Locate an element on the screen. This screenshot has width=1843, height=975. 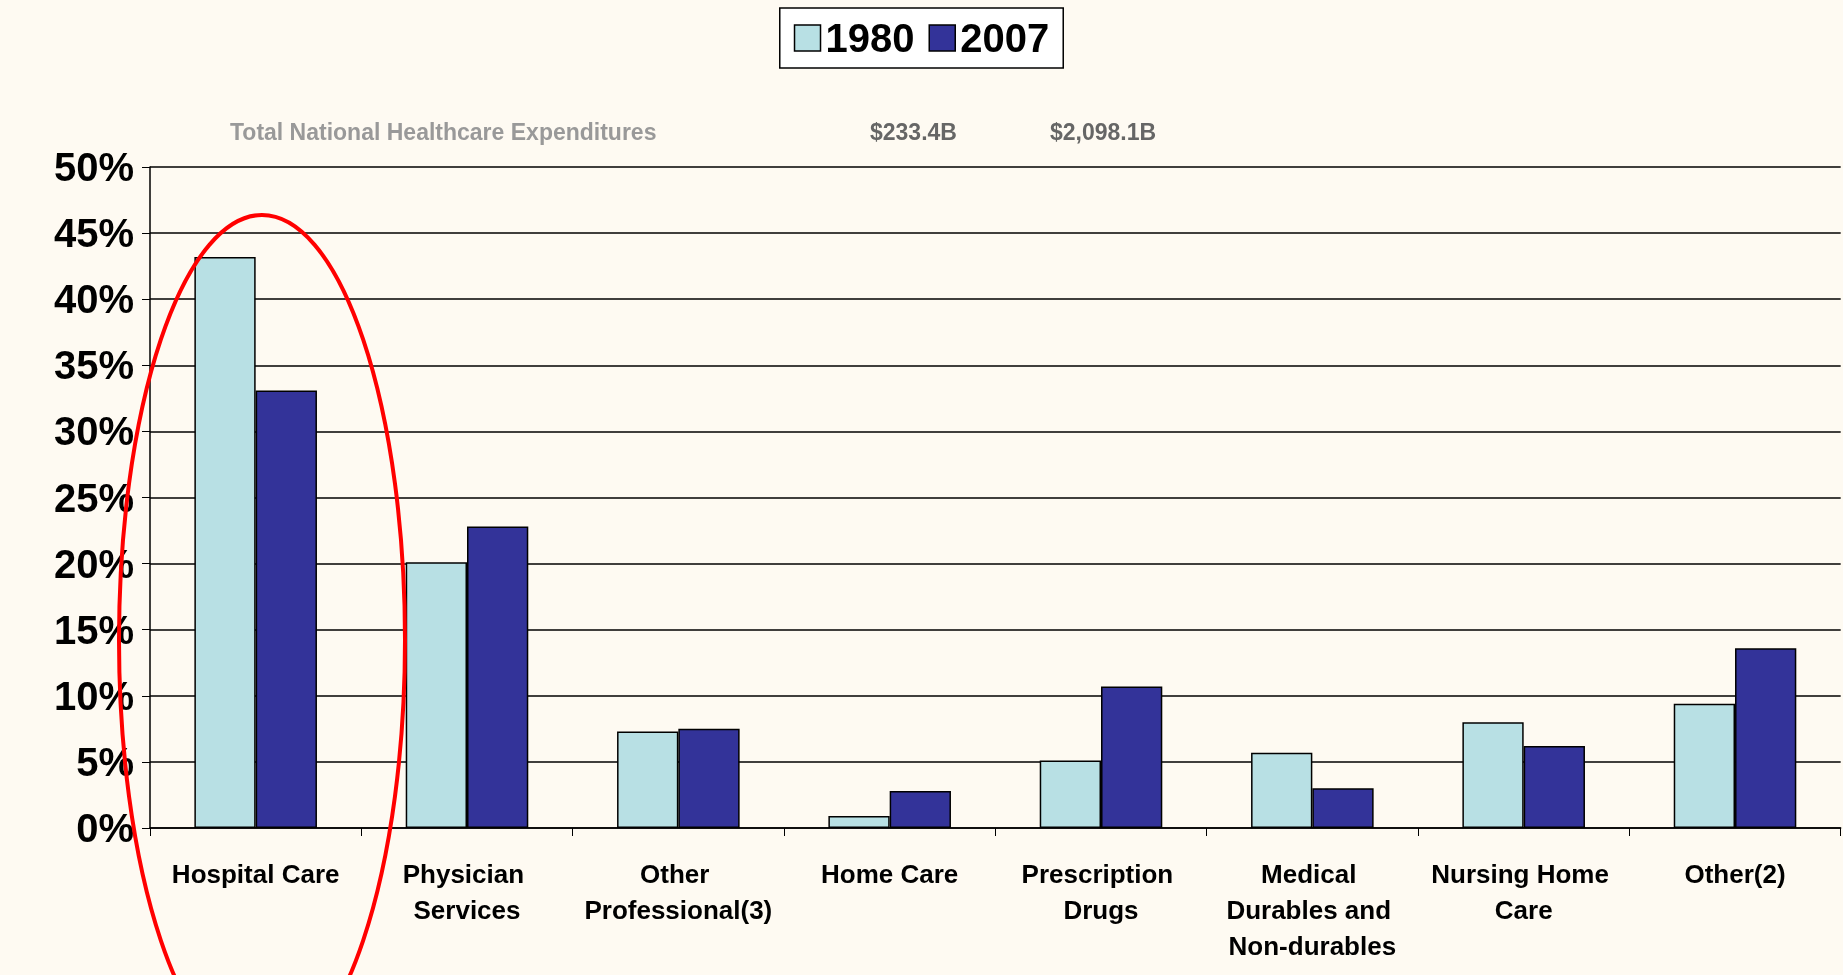
y-tick-label: 30% is located at coordinates (93, 431).